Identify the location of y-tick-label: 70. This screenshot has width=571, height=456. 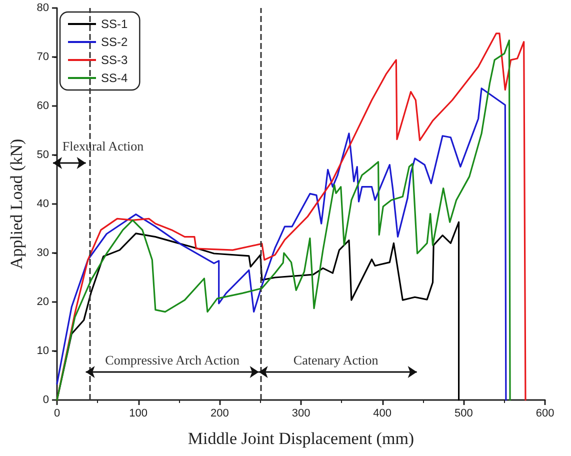
(42, 57).